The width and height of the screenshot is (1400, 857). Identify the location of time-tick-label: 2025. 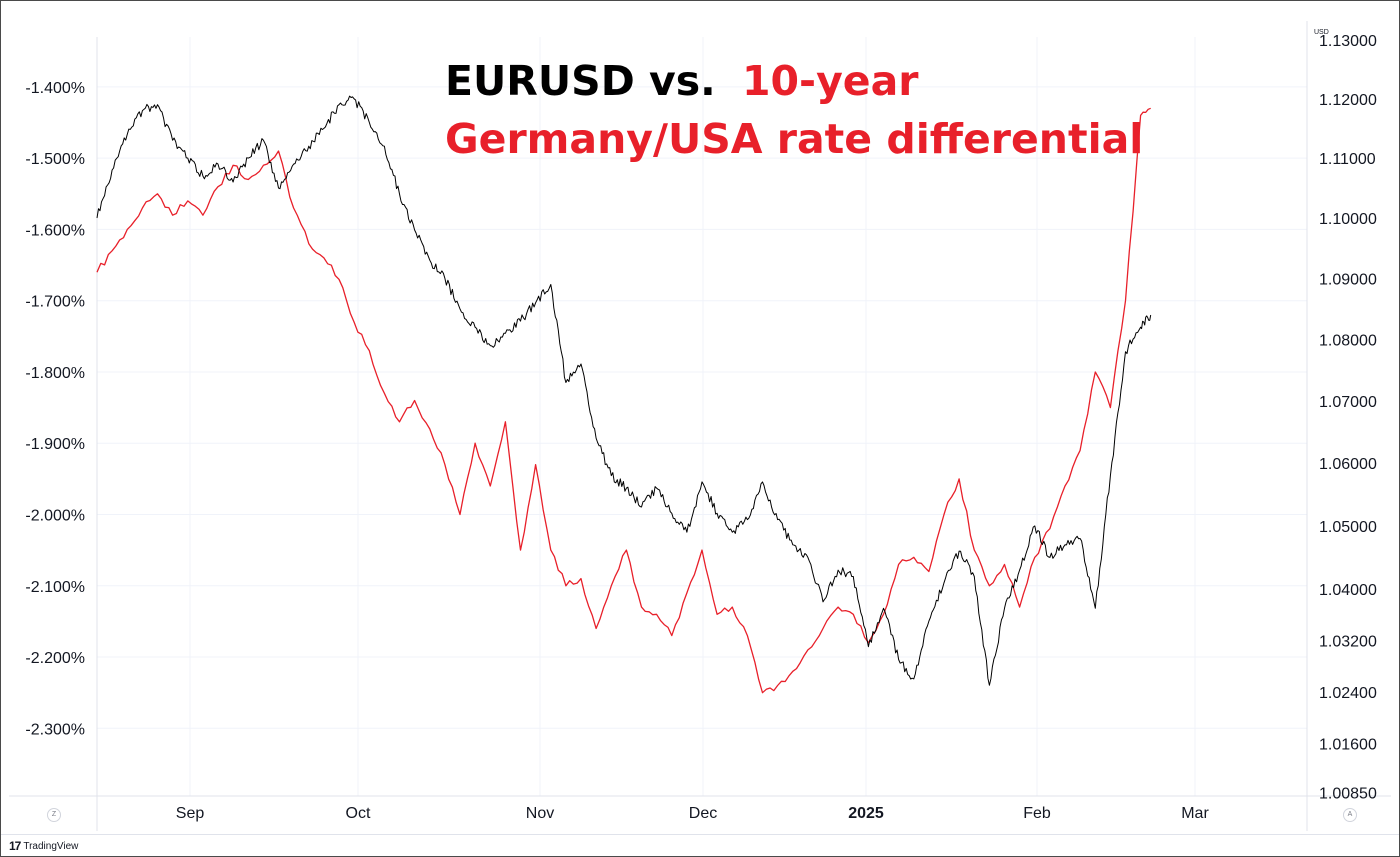
(866, 813).